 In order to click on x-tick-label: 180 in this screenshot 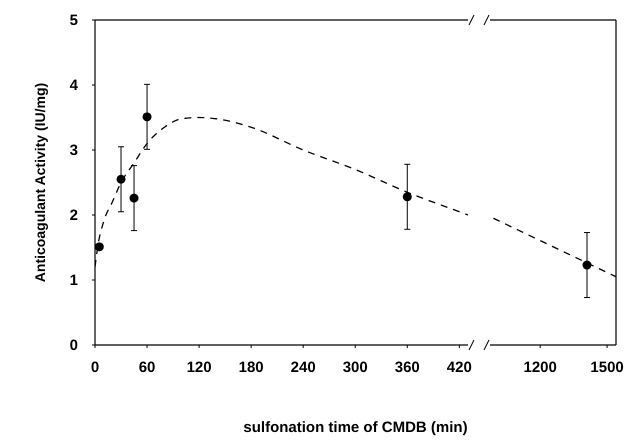, I will do `click(251, 367)`.